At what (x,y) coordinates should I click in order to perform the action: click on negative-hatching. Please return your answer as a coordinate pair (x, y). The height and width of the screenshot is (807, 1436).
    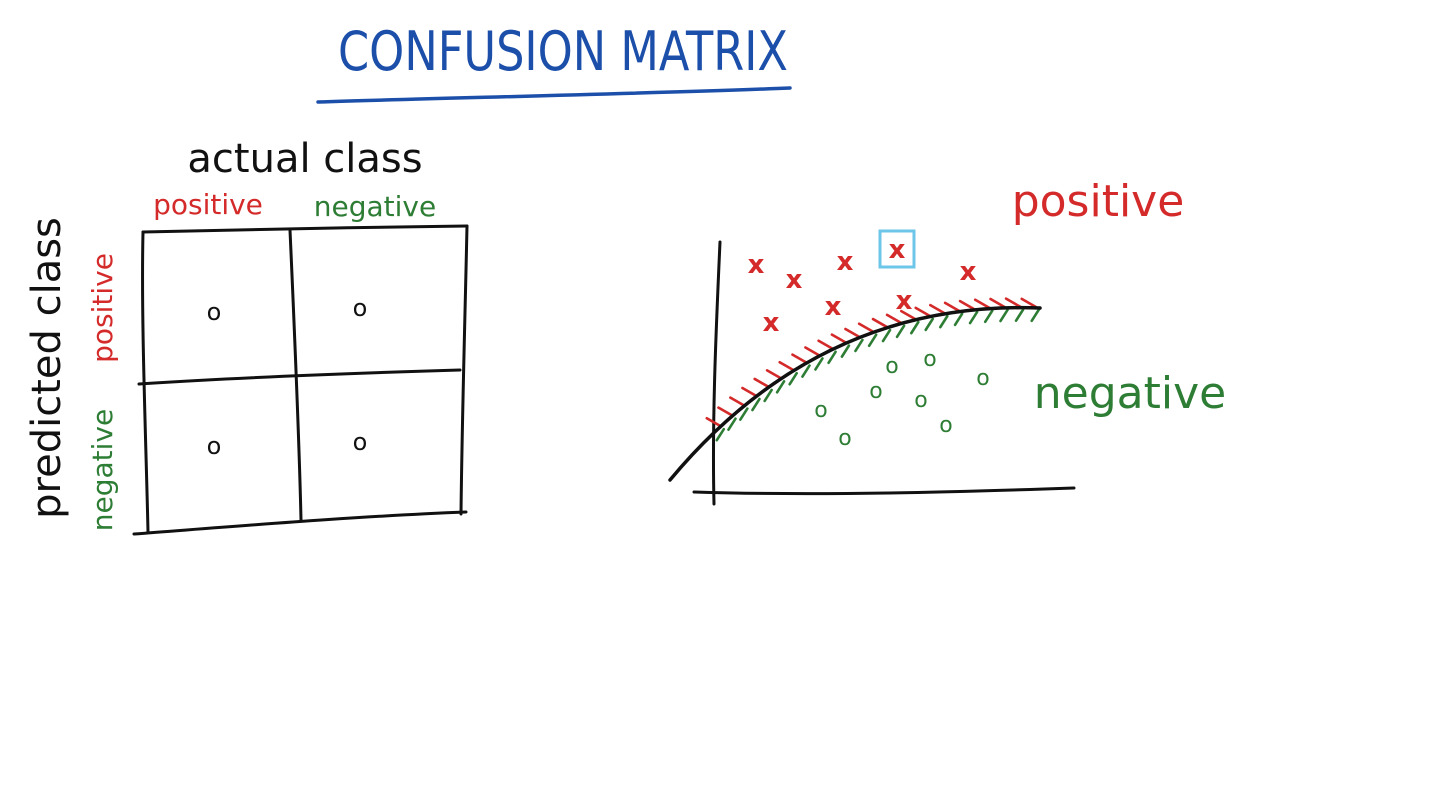
    Looking at the image, I should click on (878, 375).